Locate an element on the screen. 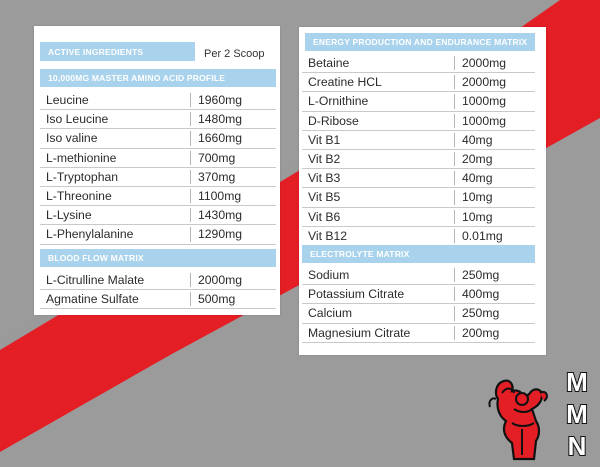 Image resolution: width=600 pixels, height=467 pixels. table-row: Agmatine Sulfate 500mg is located at coordinates (158, 300).